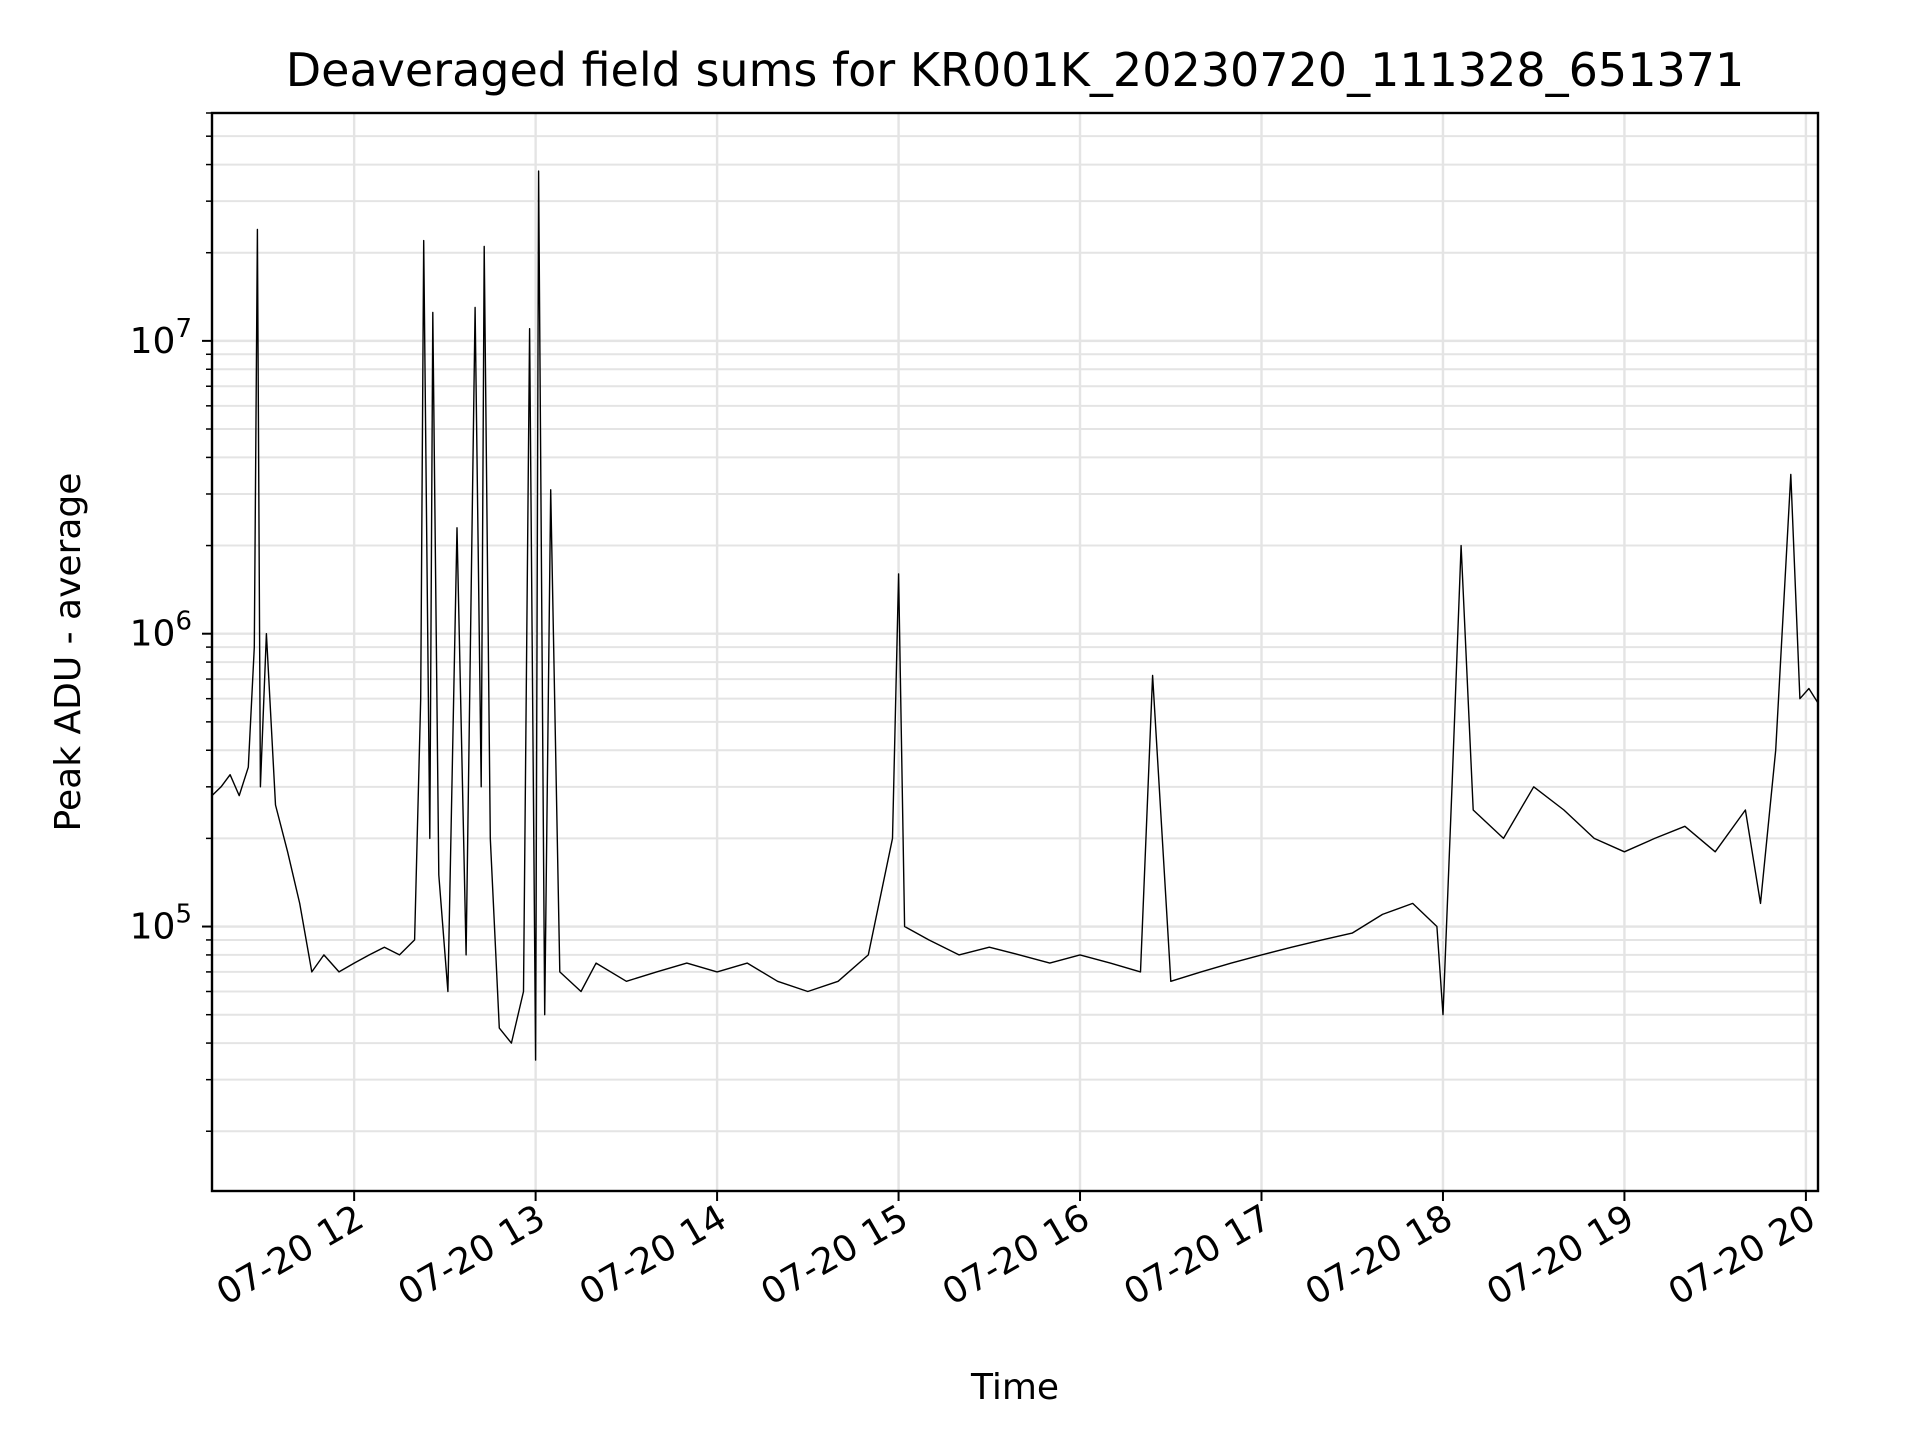 This screenshot has width=1920, height=1440. I want to click on y-tick-label: 10⁶, so click(161, 631).